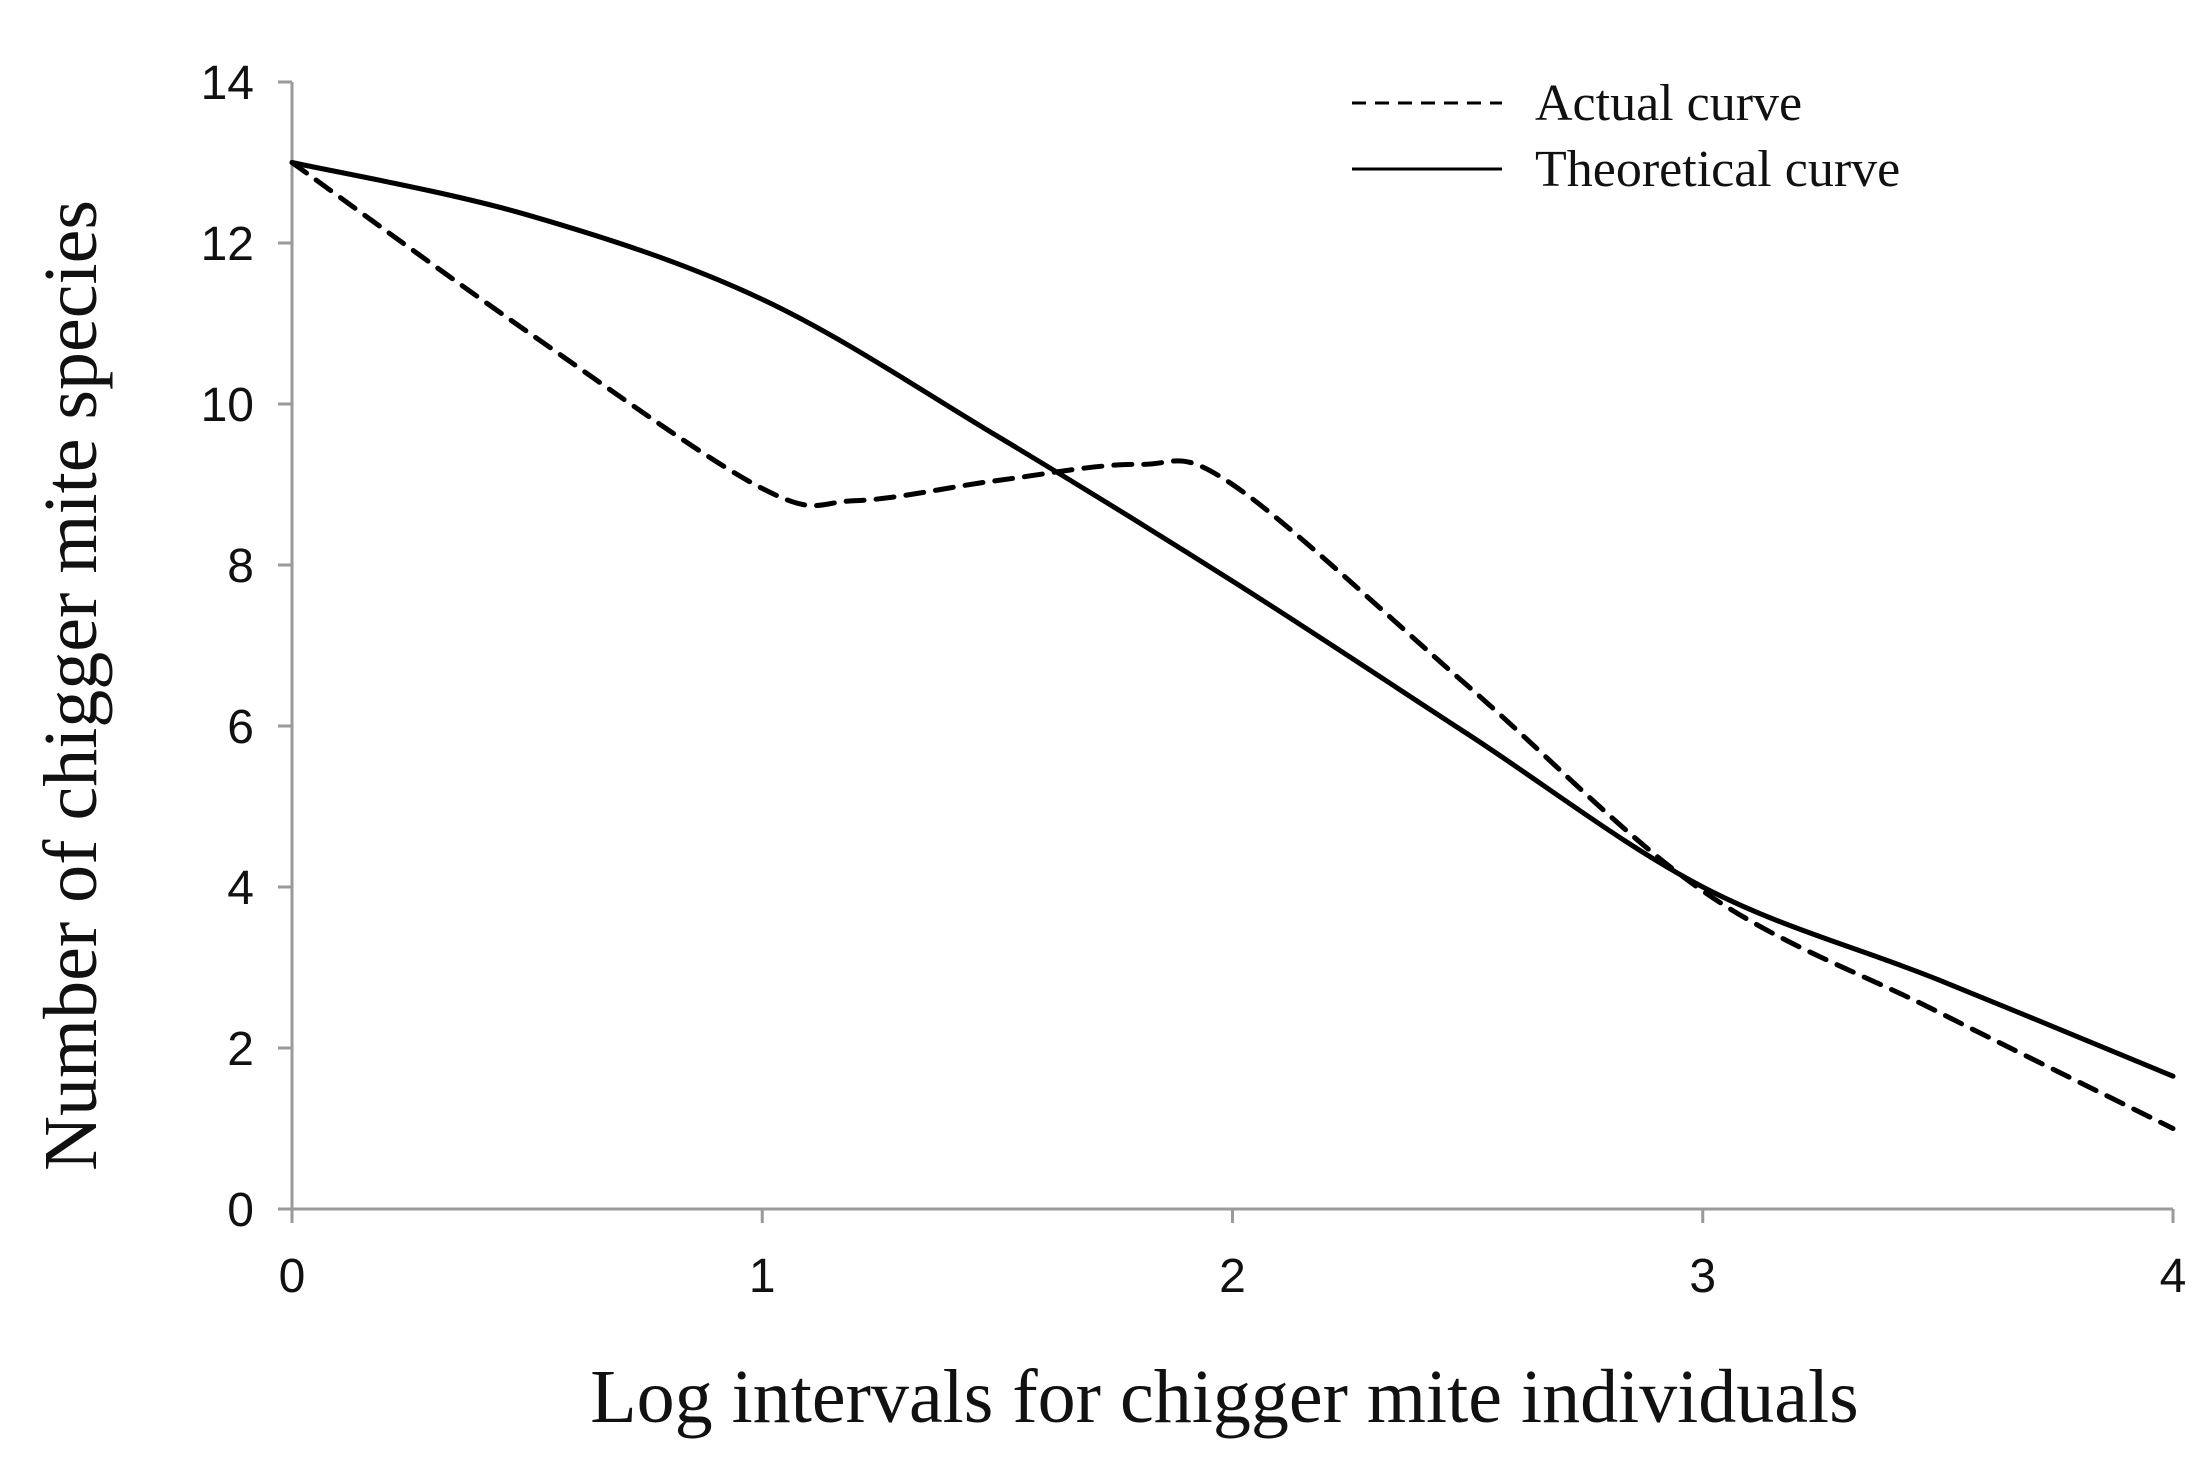 The height and width of the screenshot is (1460, 2208). I want to click on x-tick-label: 3, so click(1702, 1276).